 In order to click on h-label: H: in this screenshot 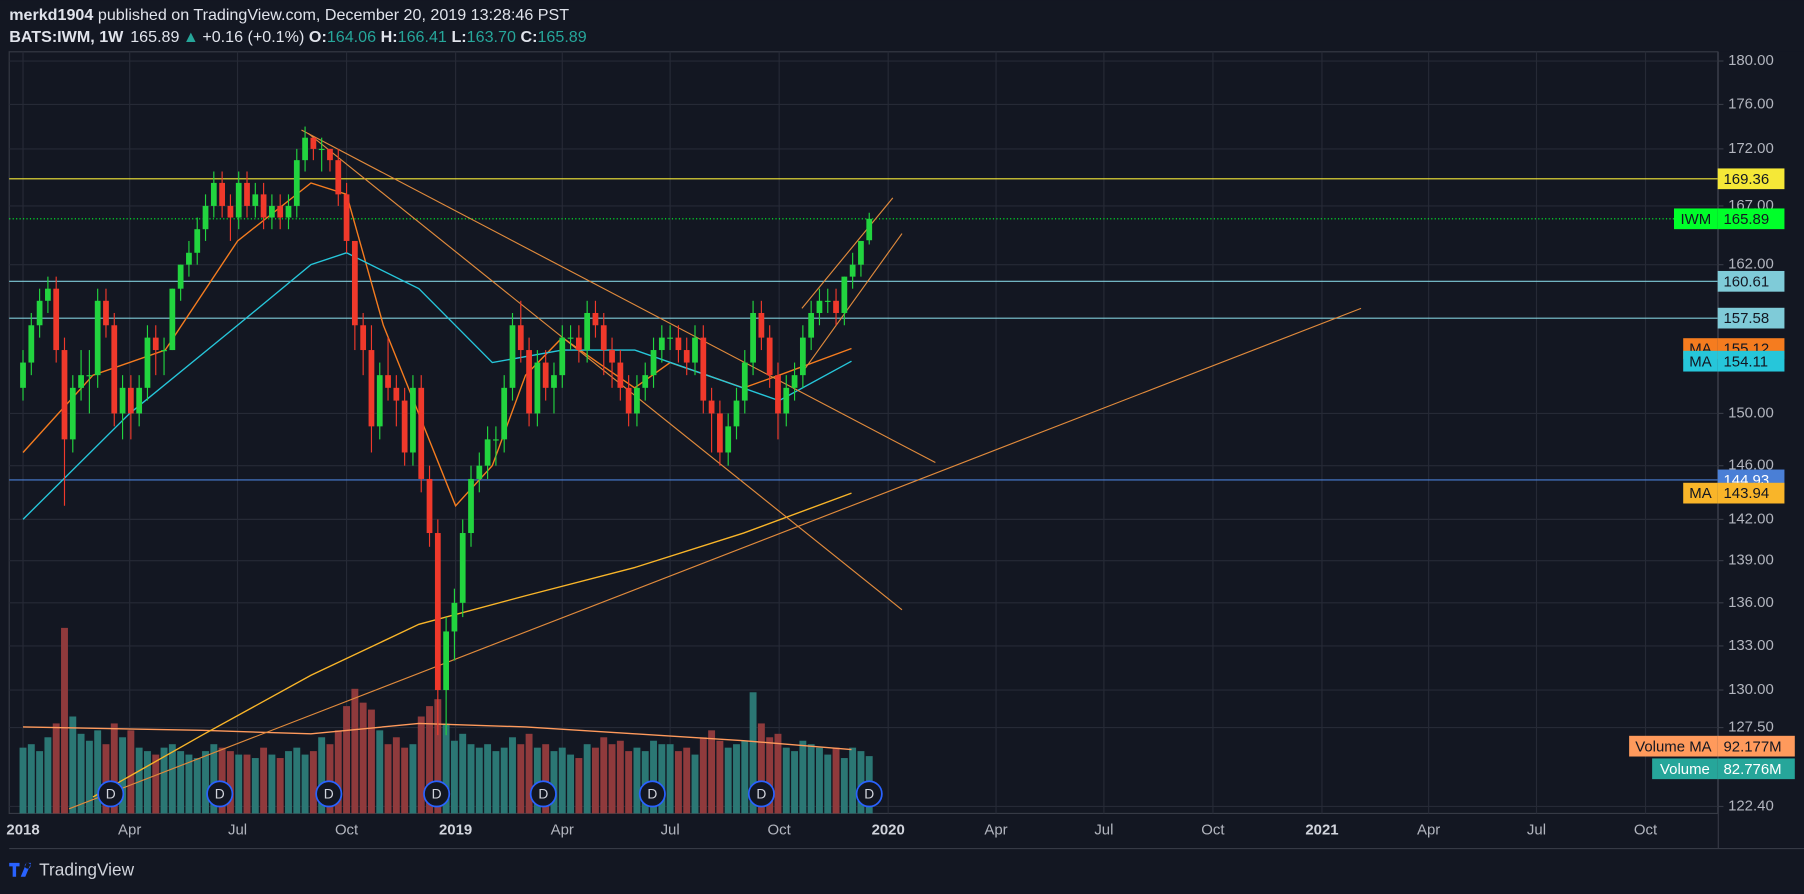, I will do `click(389, 37)`.